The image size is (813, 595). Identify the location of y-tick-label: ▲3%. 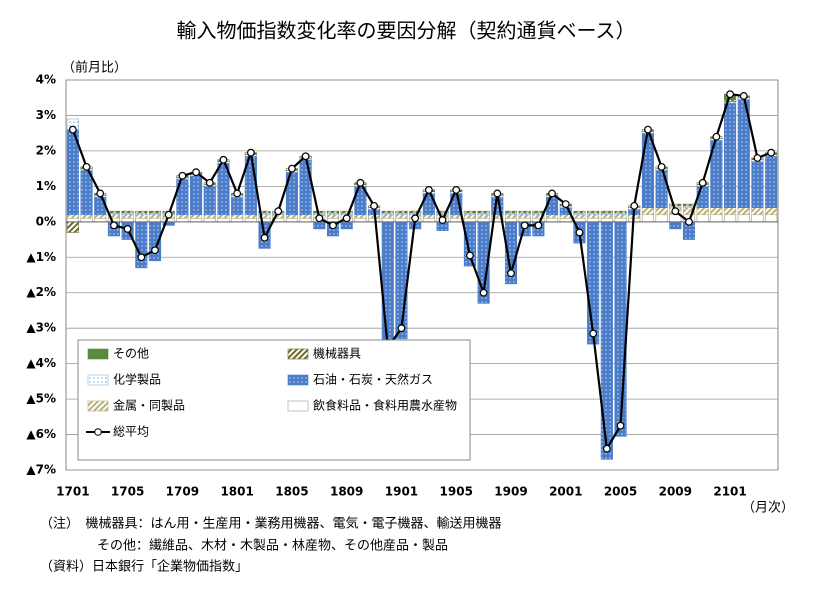
(41, 328).